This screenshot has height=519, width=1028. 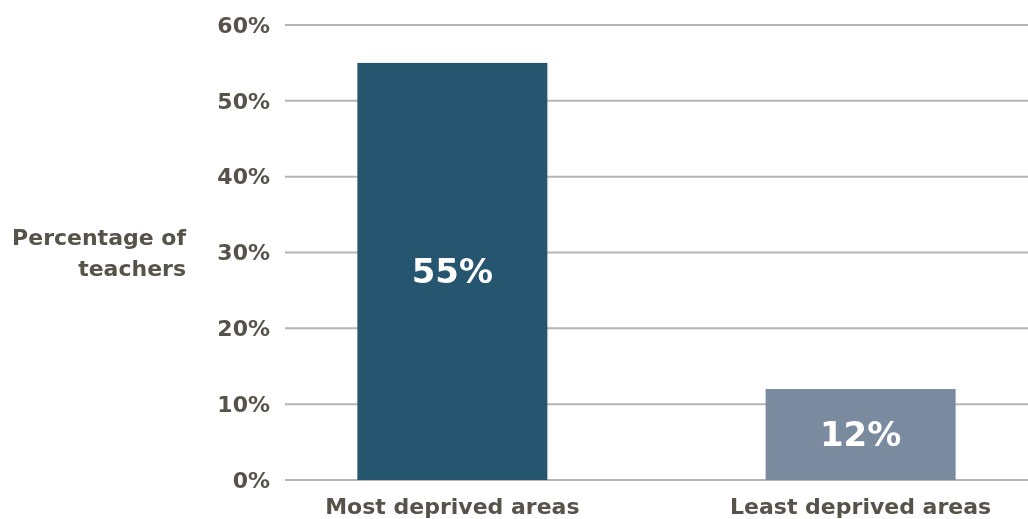 I want to click on x-tick-label: Least deprived areas, so click(x=861, y=506).